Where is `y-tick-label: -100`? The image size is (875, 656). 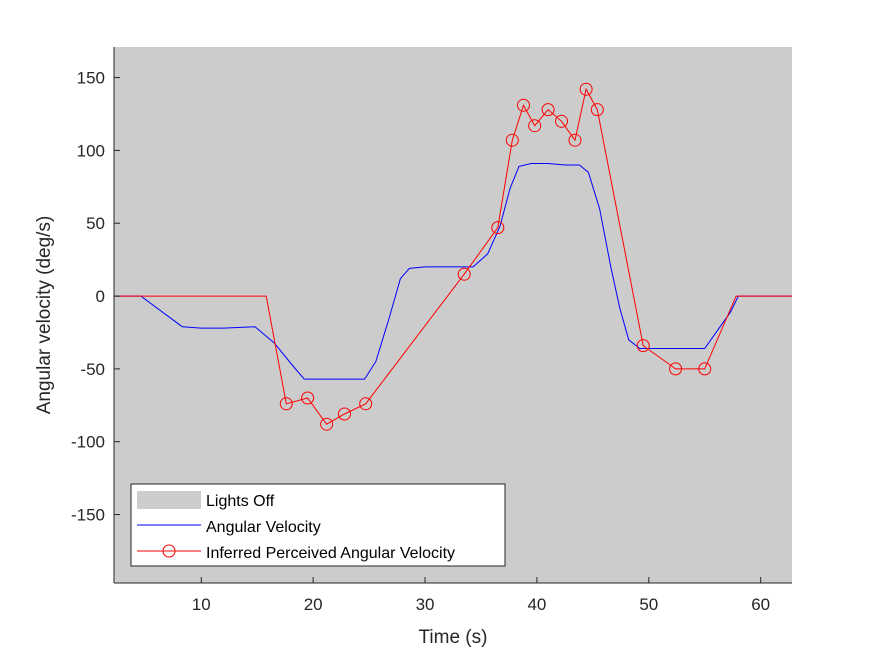
y-tick-label: -100 is located at coordinates (88, 442).